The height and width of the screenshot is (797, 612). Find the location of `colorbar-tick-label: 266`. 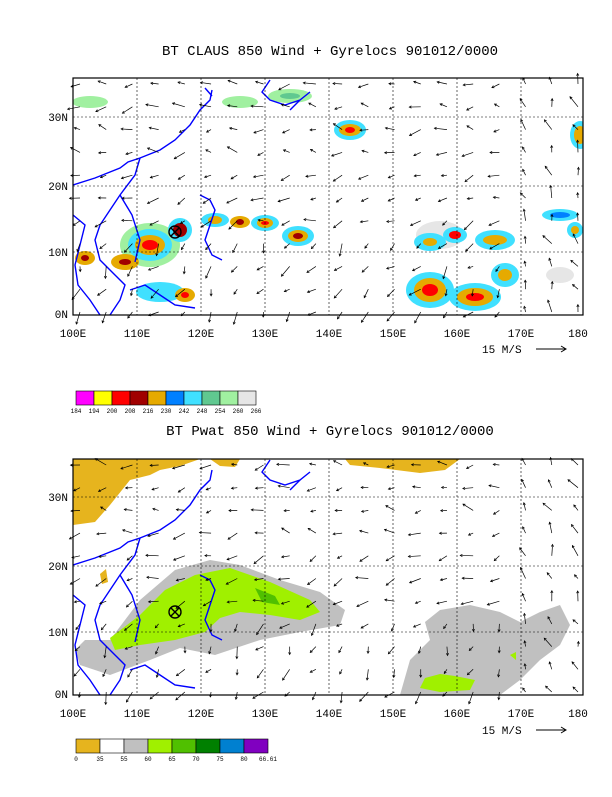

colorbar-tick-label: 266 is located at coordinates (256, 411).